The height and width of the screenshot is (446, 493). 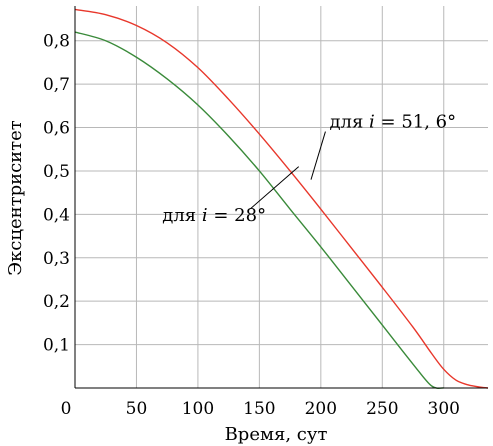 What do you see at coordinates (56, 85) in the screenshot?
I see `y-tick-label-6: 0,7` at bounding box center [56, 85].